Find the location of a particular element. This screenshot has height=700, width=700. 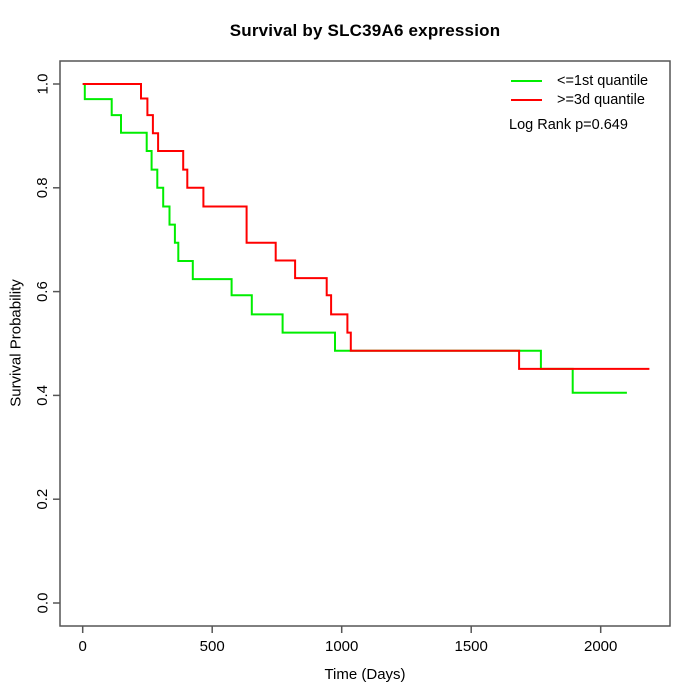

x-axis-tick-label: 500 is located at coordinates (212, 646).